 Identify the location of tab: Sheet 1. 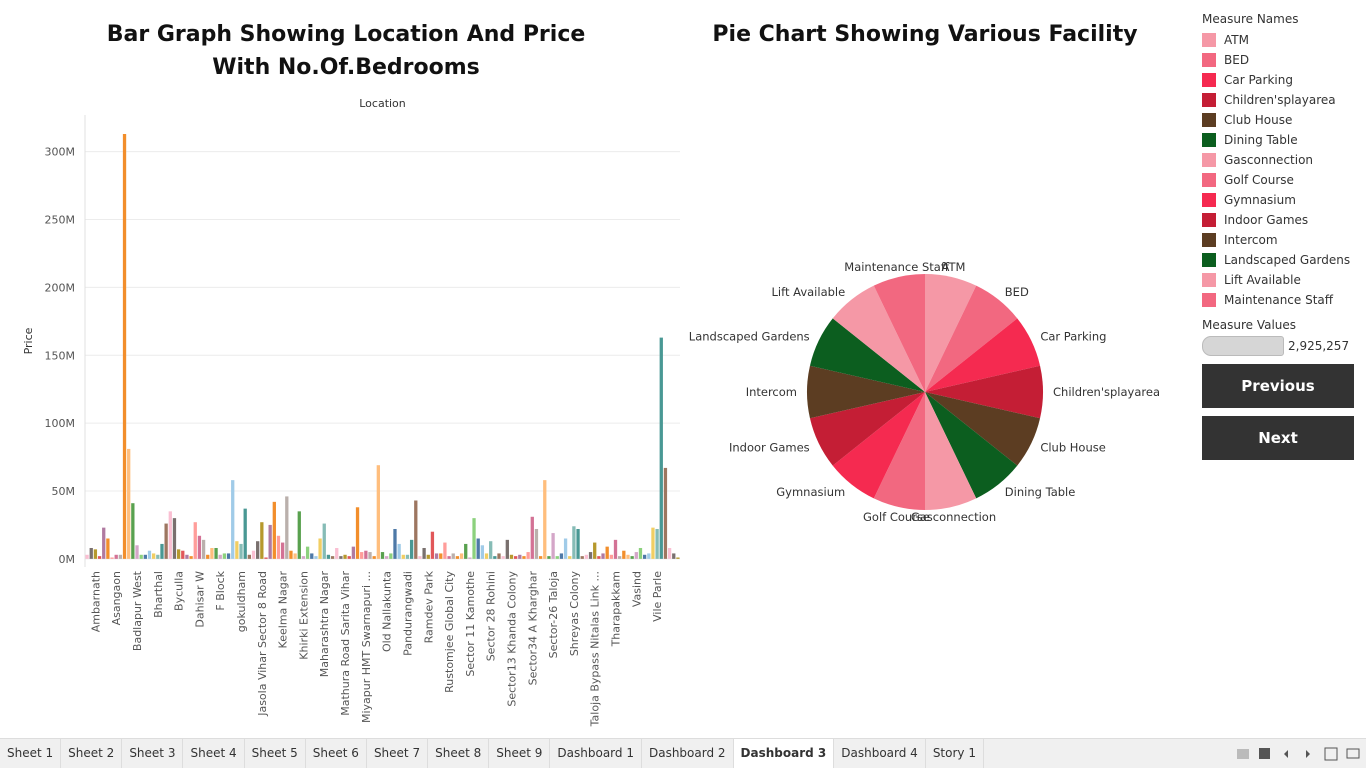
(31, 753).